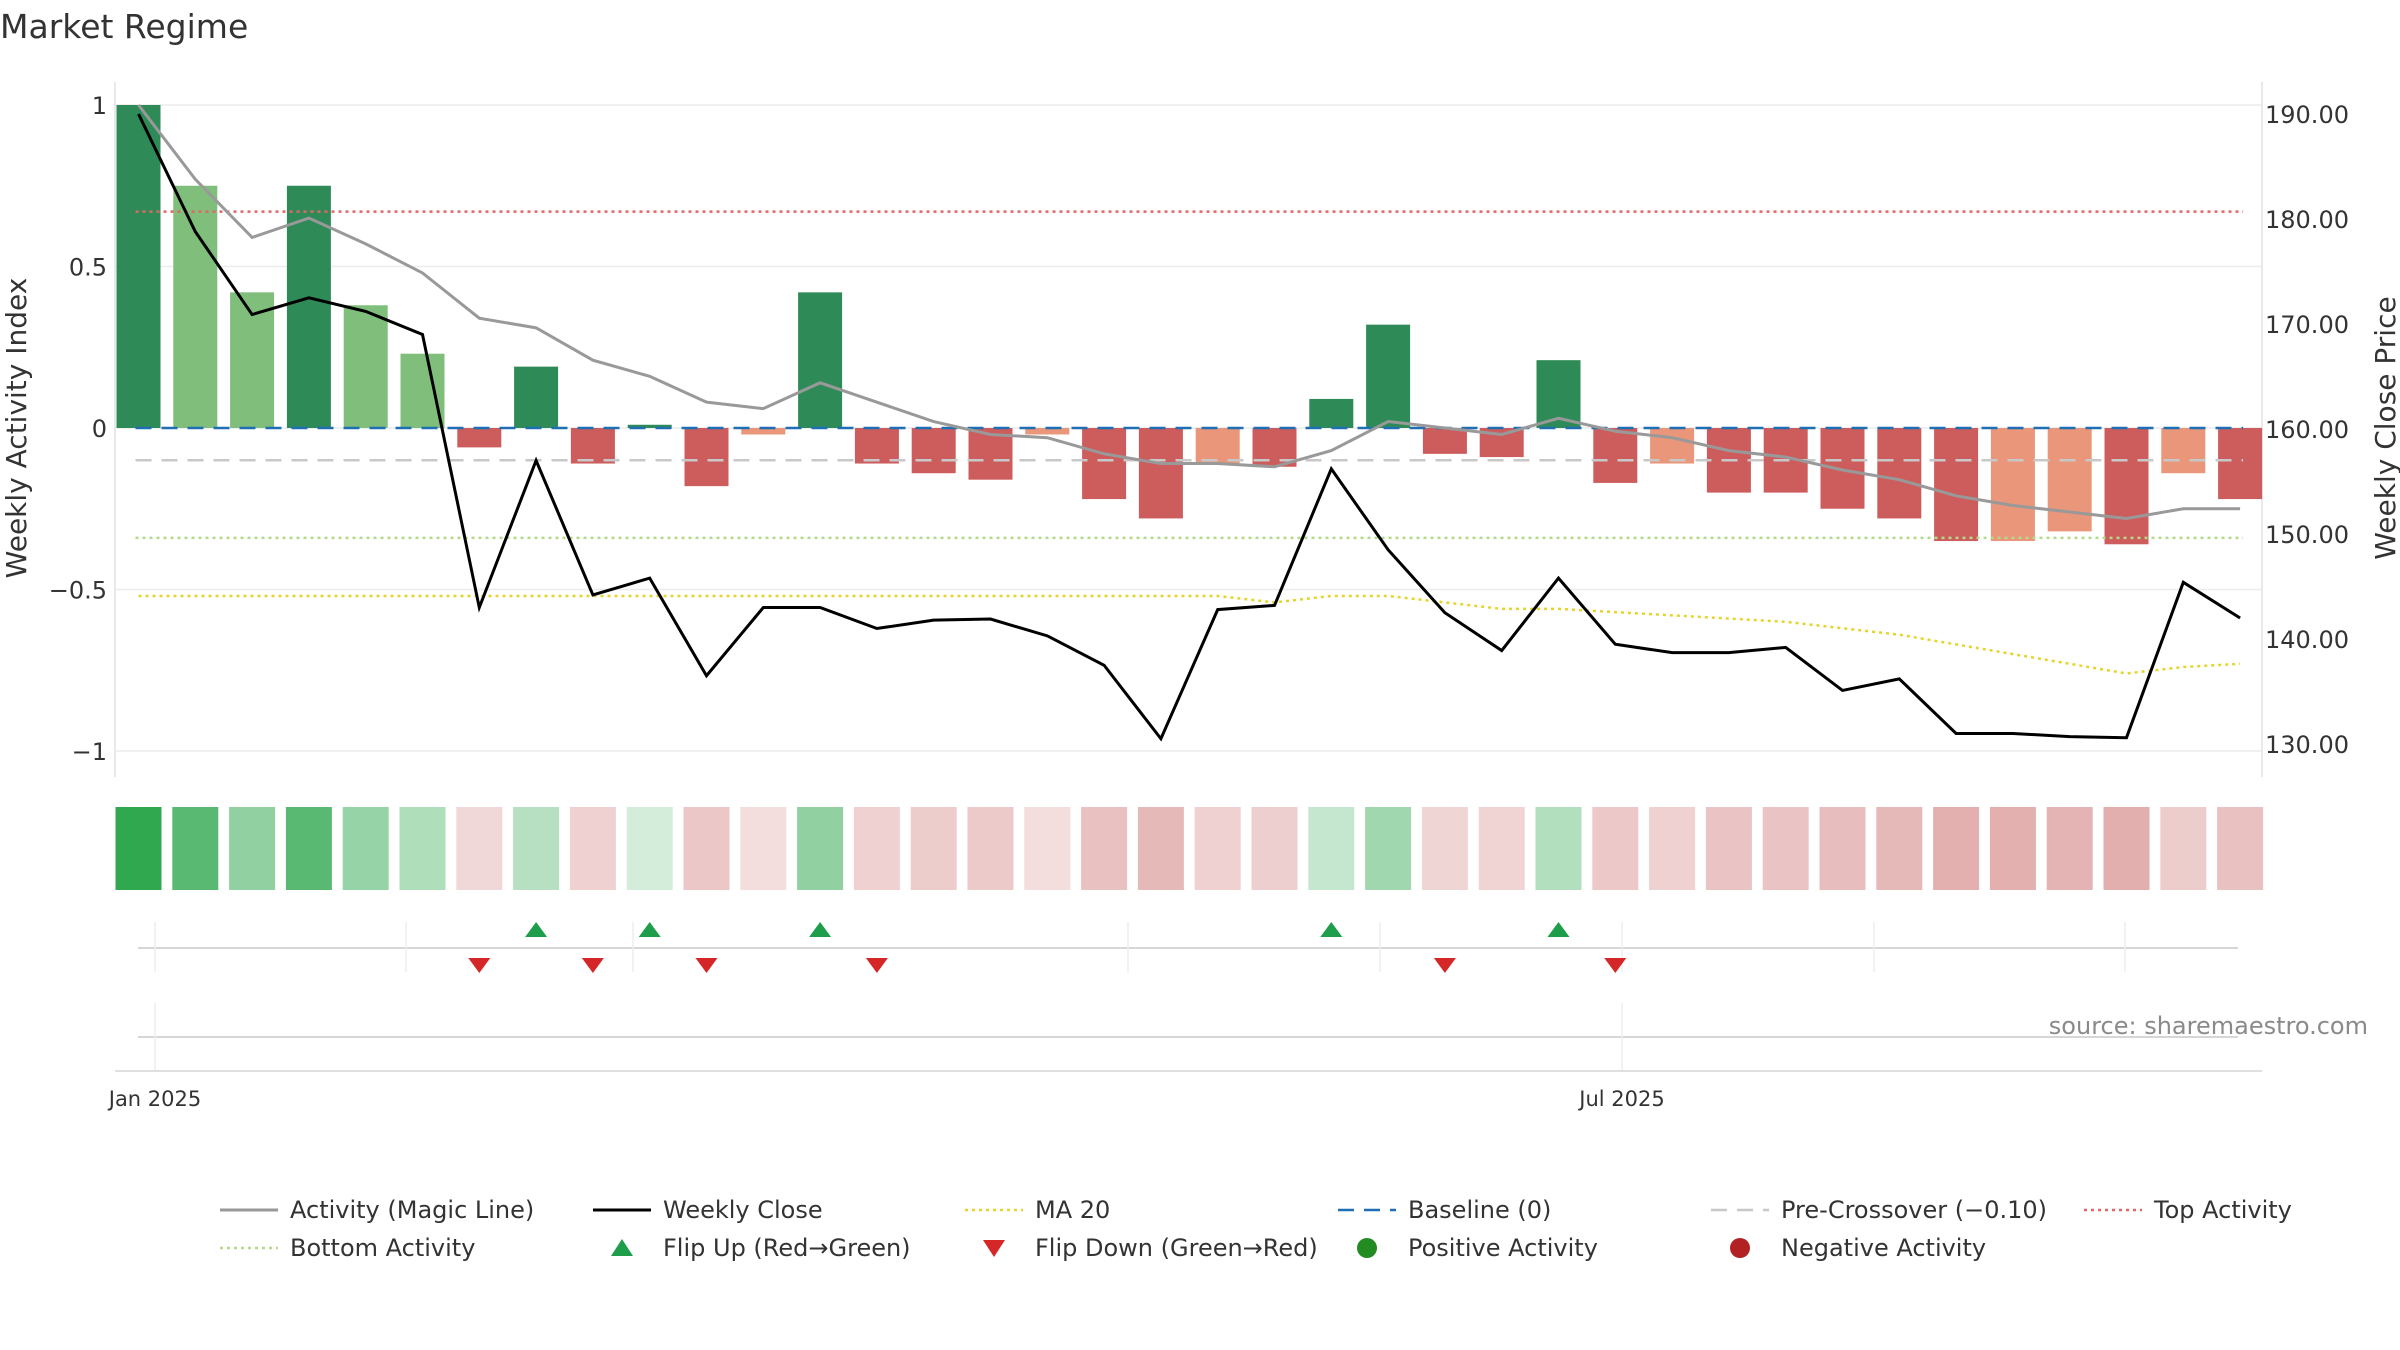 The height and width of the screenshot is (1350, 2400). Describe the element at coordinates (1188, 947) in the screenshot. I see `flip-panel` at that location.